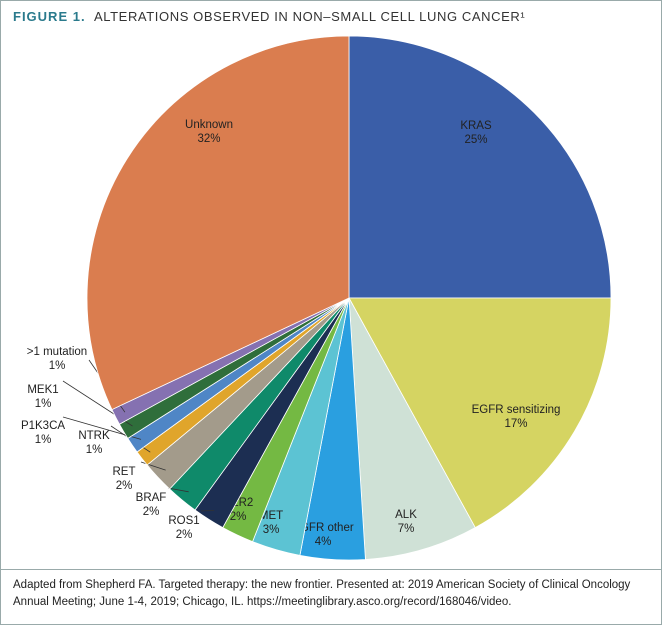 This screenshot has height=625, width=662. I want to click on slice-label: RET, so click(124, 472).